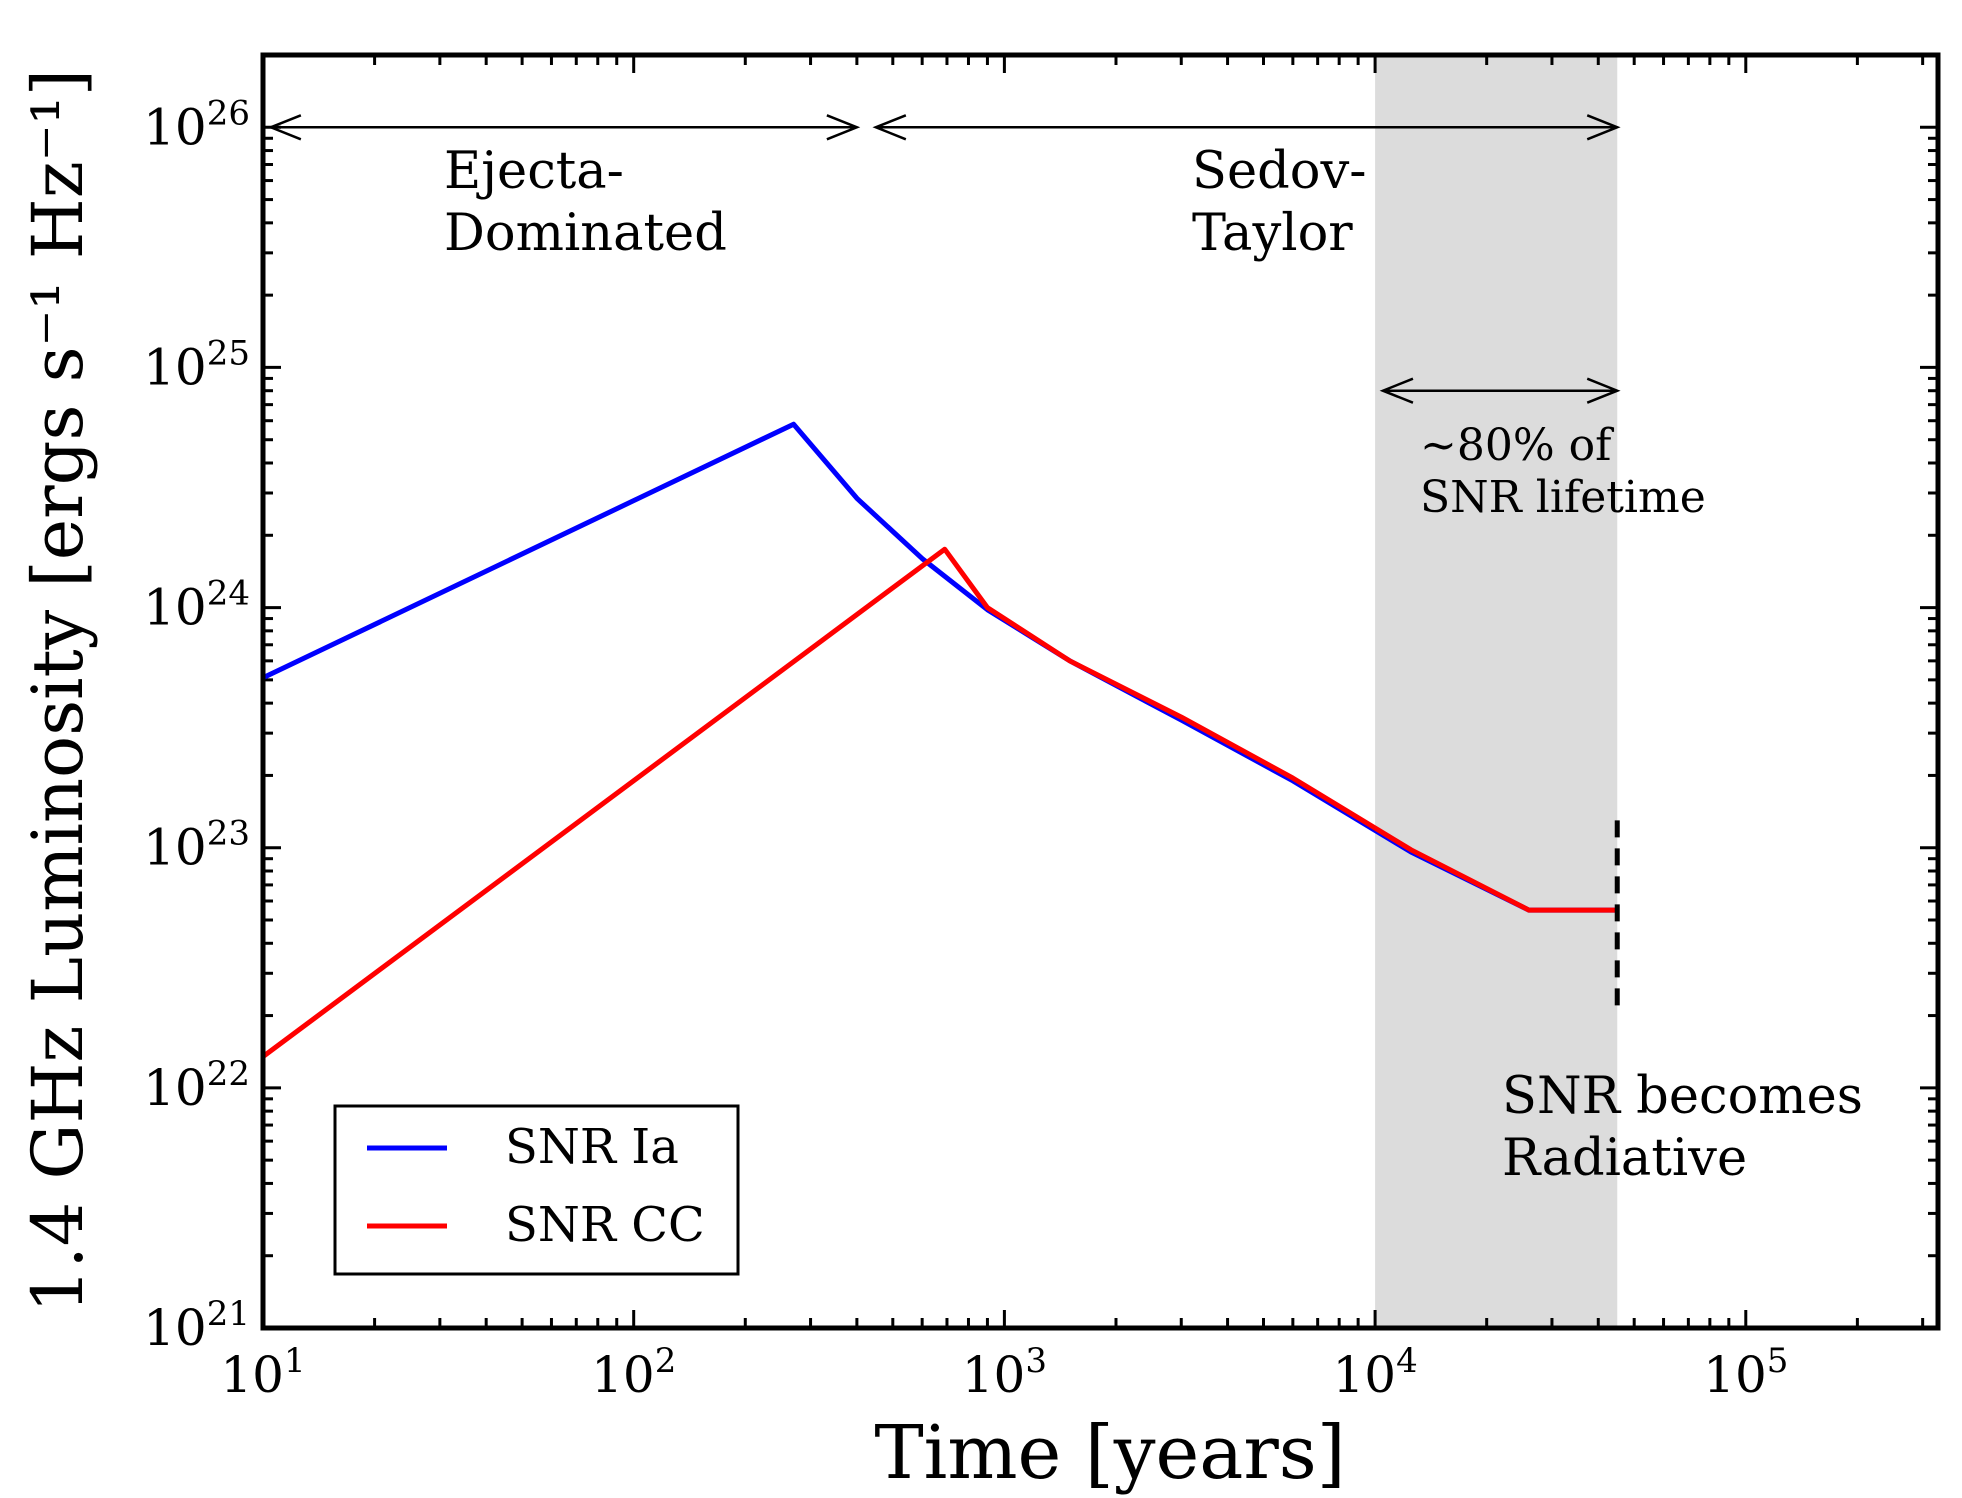 This screenshot has height=1498, width=1962. I want to click on sedov-label-line2: Taylor, so click(1272, 233).